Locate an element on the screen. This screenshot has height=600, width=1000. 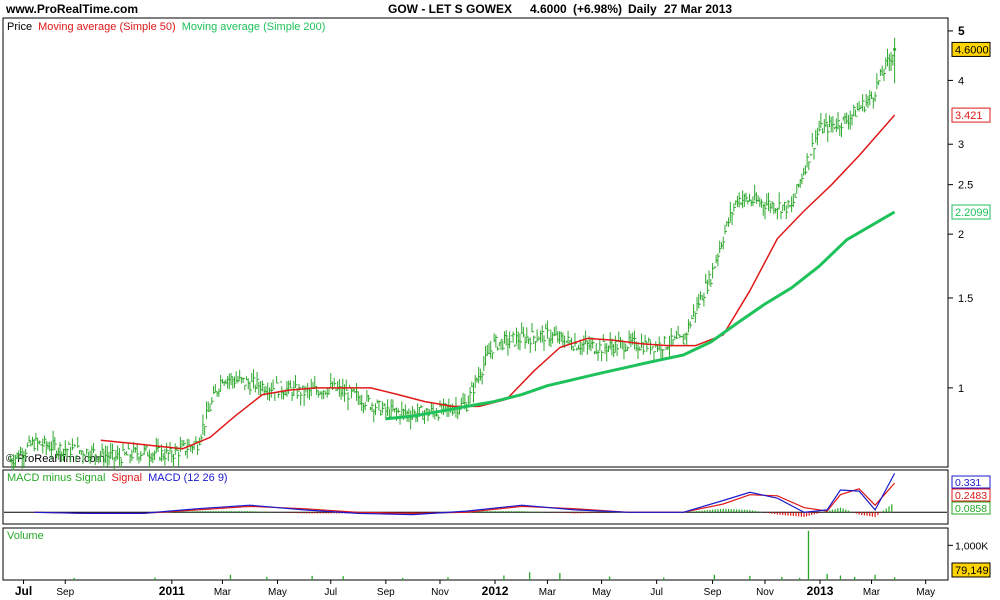
price-y-tick-label: 2.5 is located at coordinates (965, 186).